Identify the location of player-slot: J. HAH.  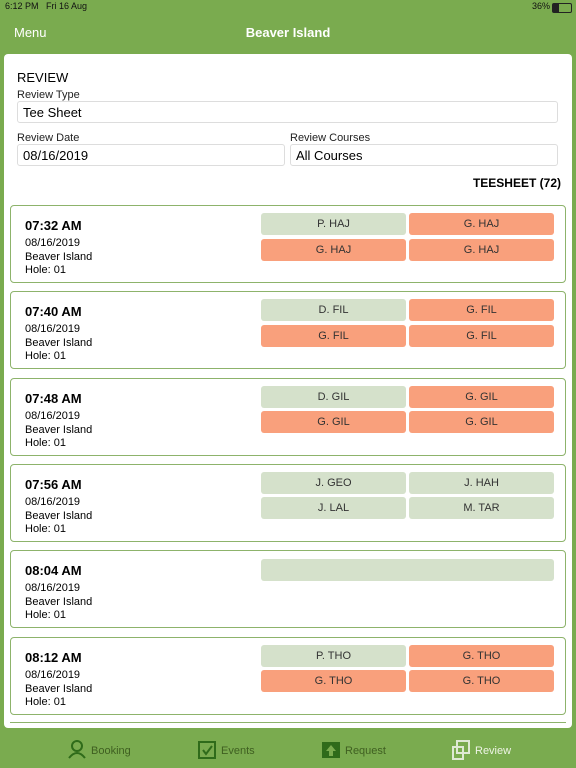
(481, 482).